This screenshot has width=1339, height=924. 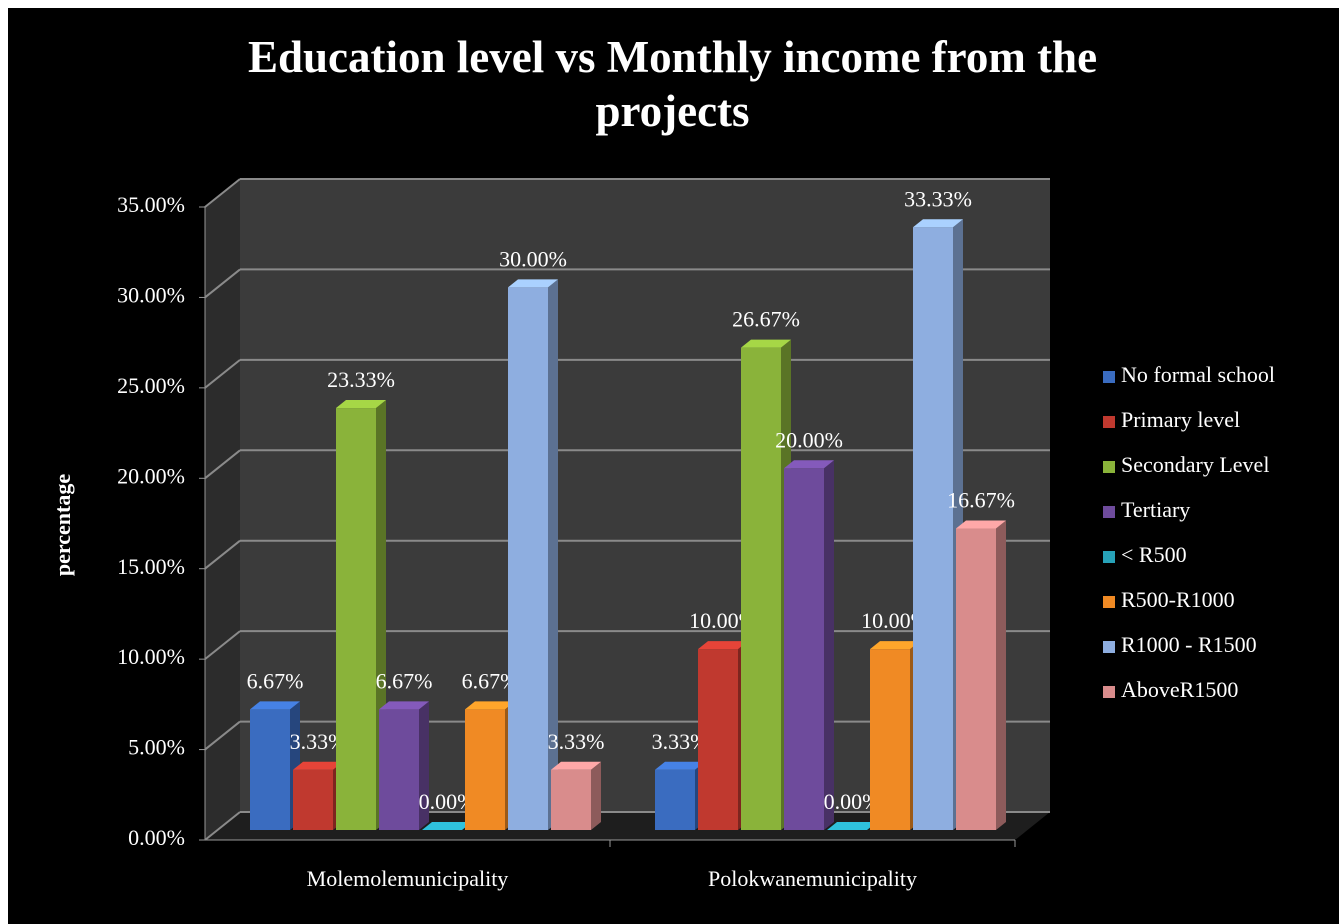 What do you see at coordinates (1155, 509) in the screenshot?
I see `legend-label: Tertiary` at bounding box center [1155, 509].